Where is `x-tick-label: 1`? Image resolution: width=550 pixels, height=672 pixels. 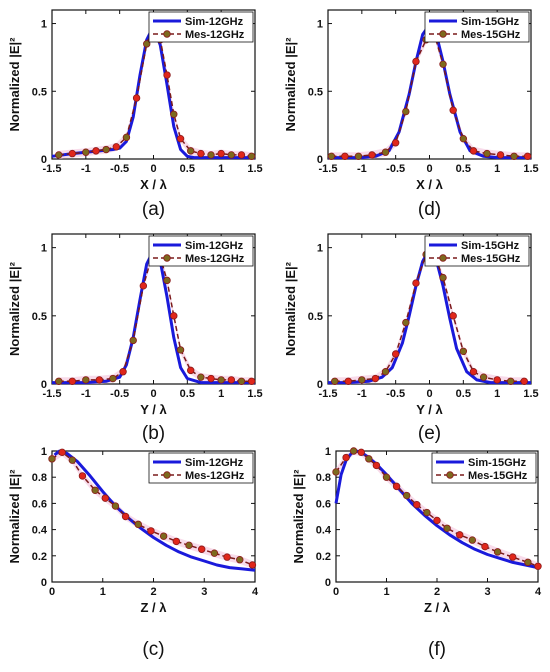
x-tick-label: 1 is located at coordinates (103, 592).